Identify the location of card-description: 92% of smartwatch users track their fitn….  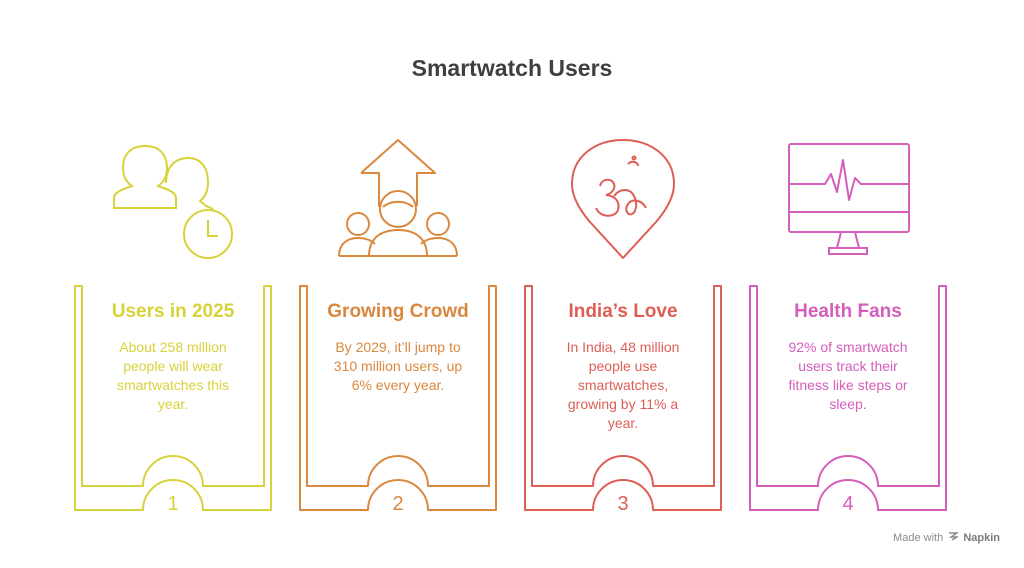
(848, 375).